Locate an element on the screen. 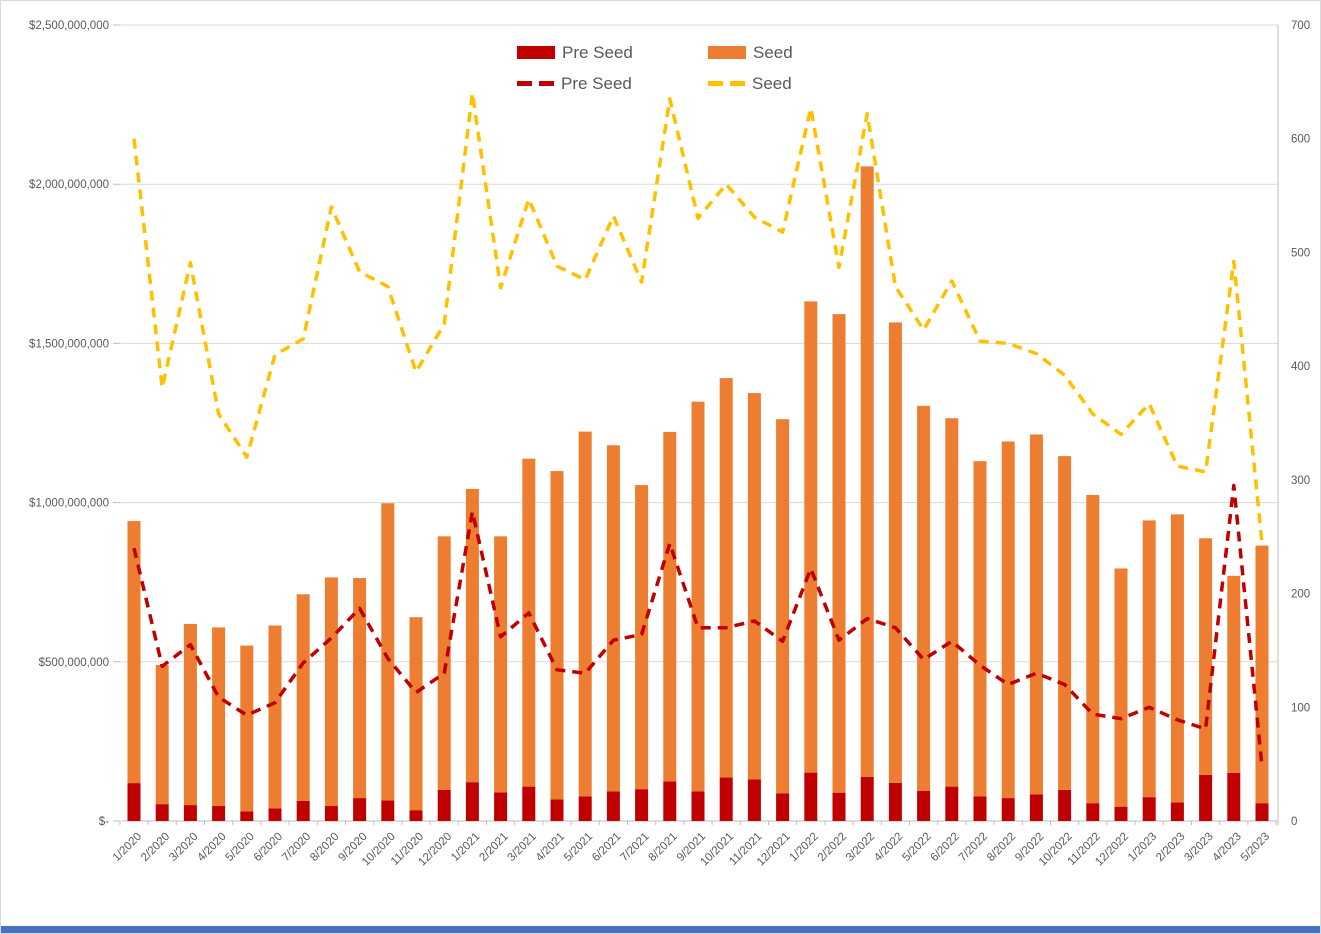 Image resolution: width=1321 pixels, height=934 pixels. x-axis-label: 5/2023 is located at coordinates (1255, 847).